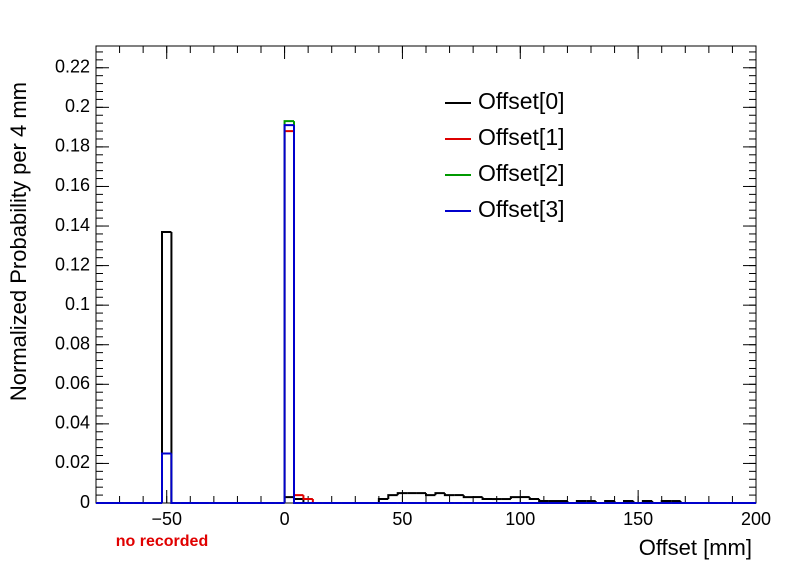 This screenshot has height=572, width=796. I want to click on y-tick-label: 0.12, so click(72, 264).